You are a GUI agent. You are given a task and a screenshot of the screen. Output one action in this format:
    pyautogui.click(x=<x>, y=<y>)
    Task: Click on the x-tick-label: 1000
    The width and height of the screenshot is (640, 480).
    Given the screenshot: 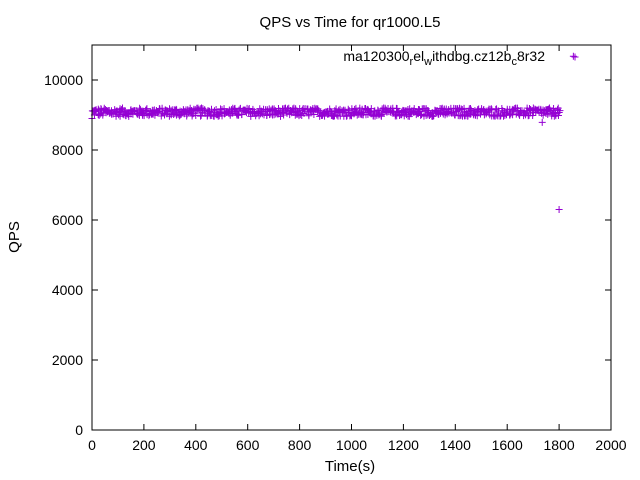 What is the action you would take?
    pyautogui.click(x=351, y=445)
    